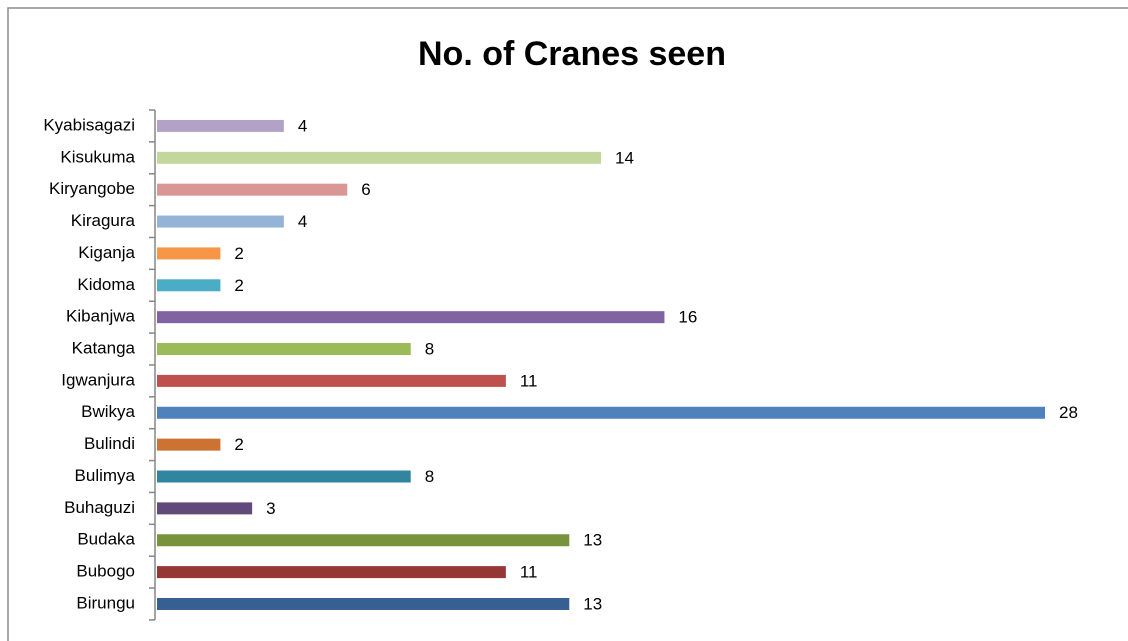  Describe the element at coordinates (687, 317) in the screenshot. I see `data-label: 16` at that location.